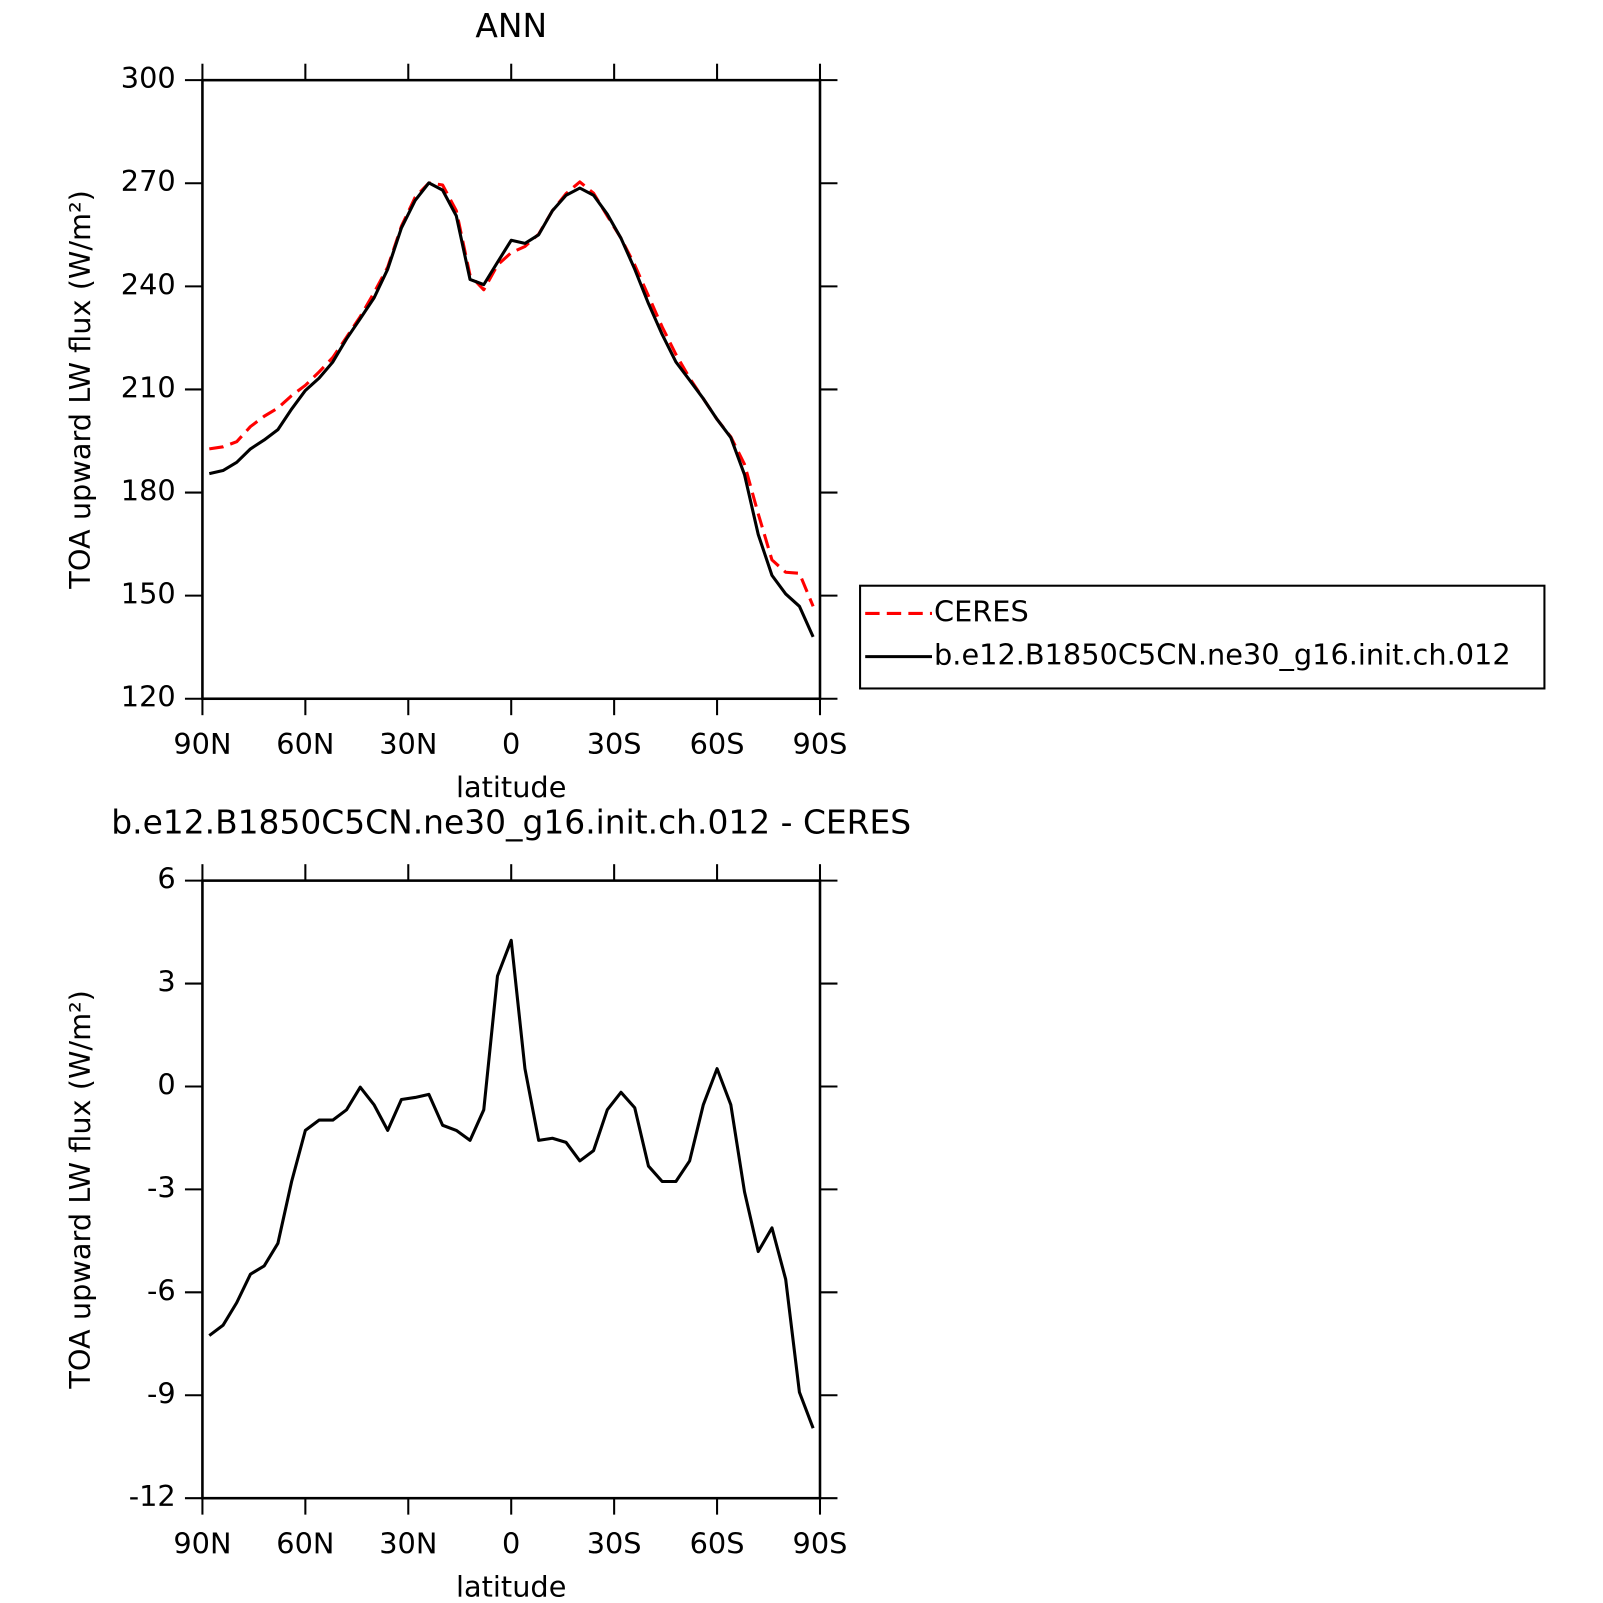 The height and width of the screenshot is (1603, 1603). What do you see at coordinates (148, 491) in the screenshot?
I see `y-tick-label: 180` at bounding box center [148, 491].